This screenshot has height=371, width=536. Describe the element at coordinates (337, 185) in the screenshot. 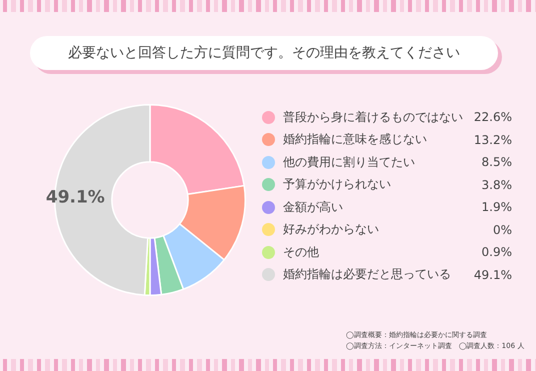

I see `legend-label: 予算がかけられない` at that location.